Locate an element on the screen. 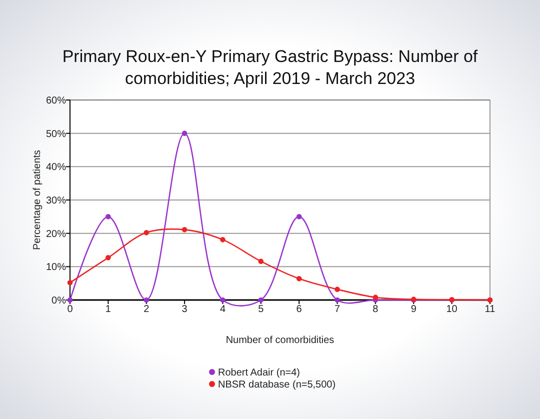 This screenshot has width=540, height=419. x-tick-label: 1 is located at coordinates (108, 309).